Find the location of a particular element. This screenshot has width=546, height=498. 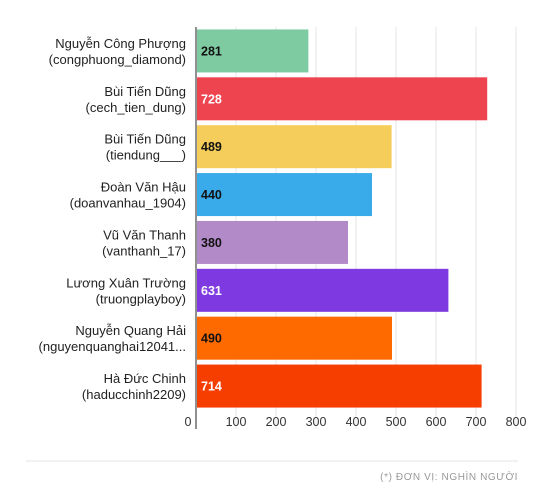

x-axis-ticks: 0 100 200 300 400 500 600 700 800 is located at coordinates (356, 422).